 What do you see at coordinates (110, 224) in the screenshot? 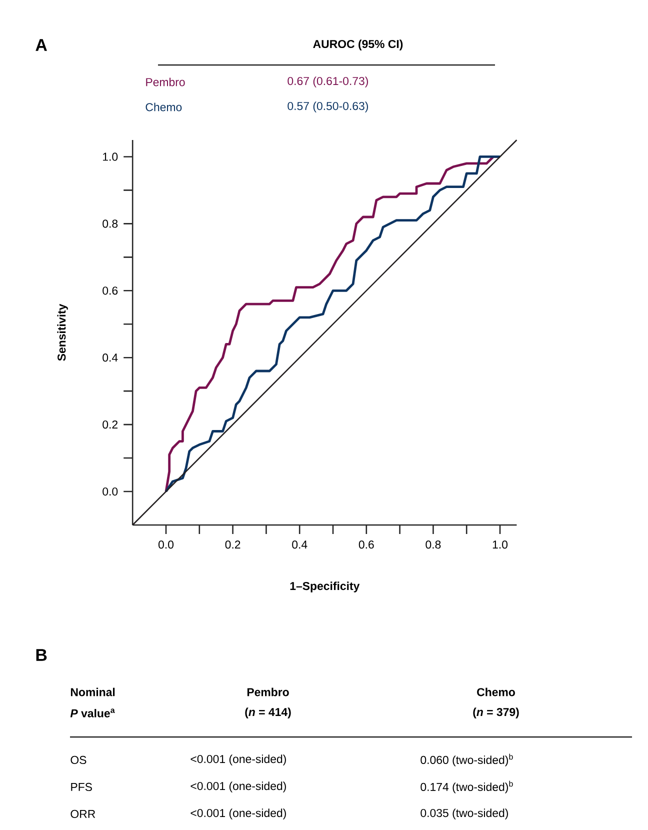
I see `y-tick-label: 0.8` at bounding box center [110, 224].